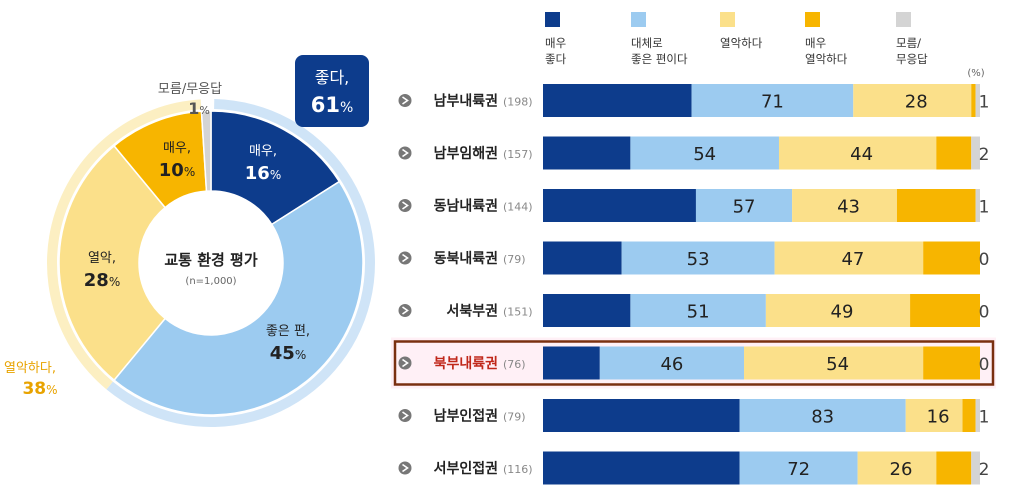 This screenshot has height=496, width=1012. I want to click on bad-total-label: 49, so click(842, 312).